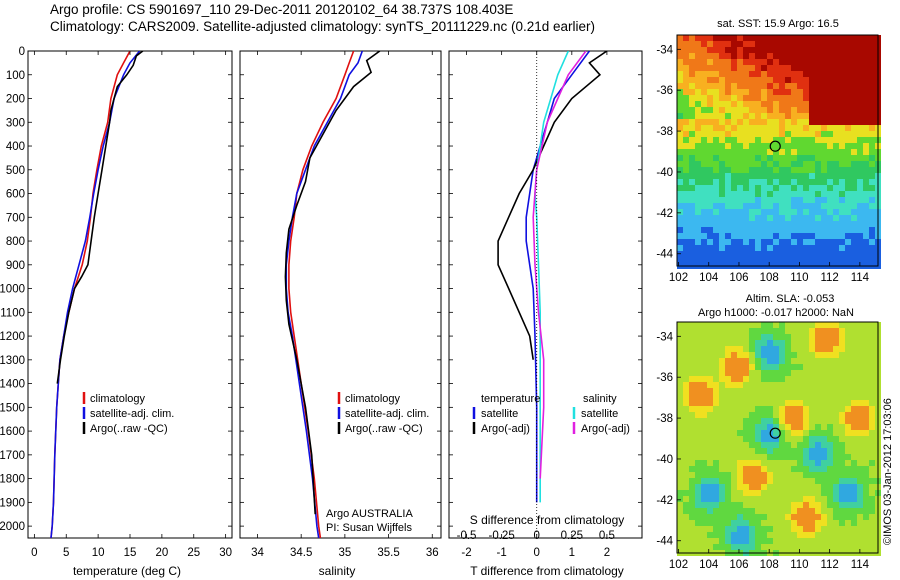 The width and height of the screenshot is (900, 580). I want to click on series-line-climatology, so click(90, 294).